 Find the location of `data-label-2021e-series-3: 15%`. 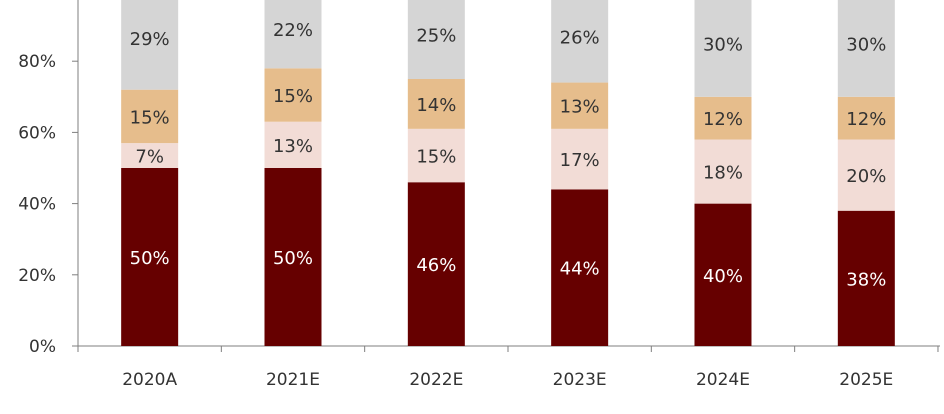

data-label-2021e-series-3: 15% is located at coordinates (293, 96).